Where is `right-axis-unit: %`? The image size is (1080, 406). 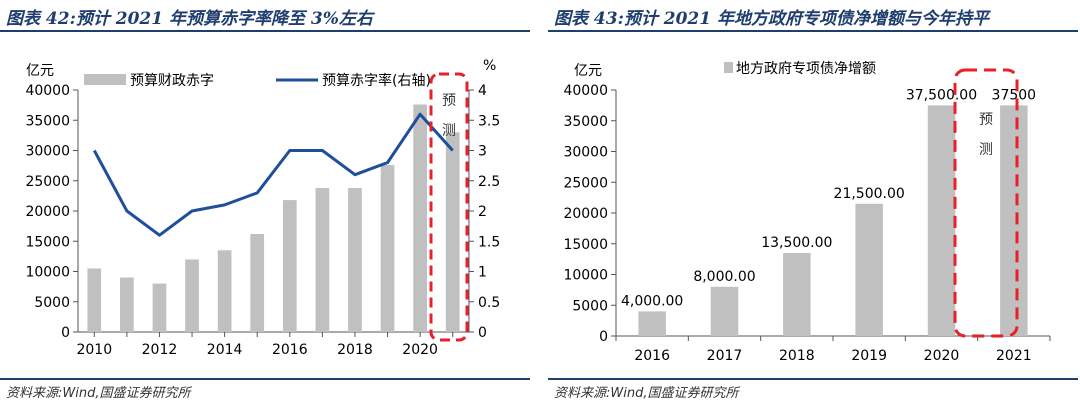 right-axis-unit: % is located at coordinates (489, 66).